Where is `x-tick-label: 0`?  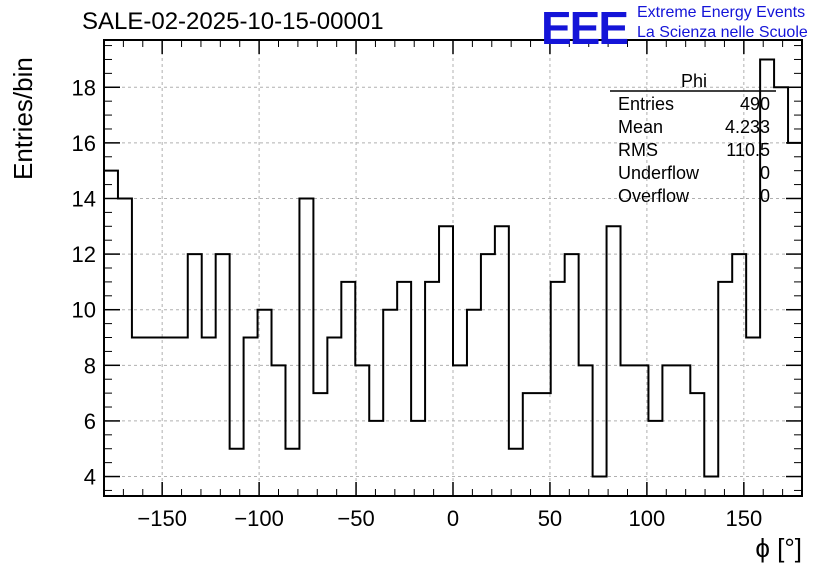
x-tick-label: 0 is located at coordinates (453, 518).